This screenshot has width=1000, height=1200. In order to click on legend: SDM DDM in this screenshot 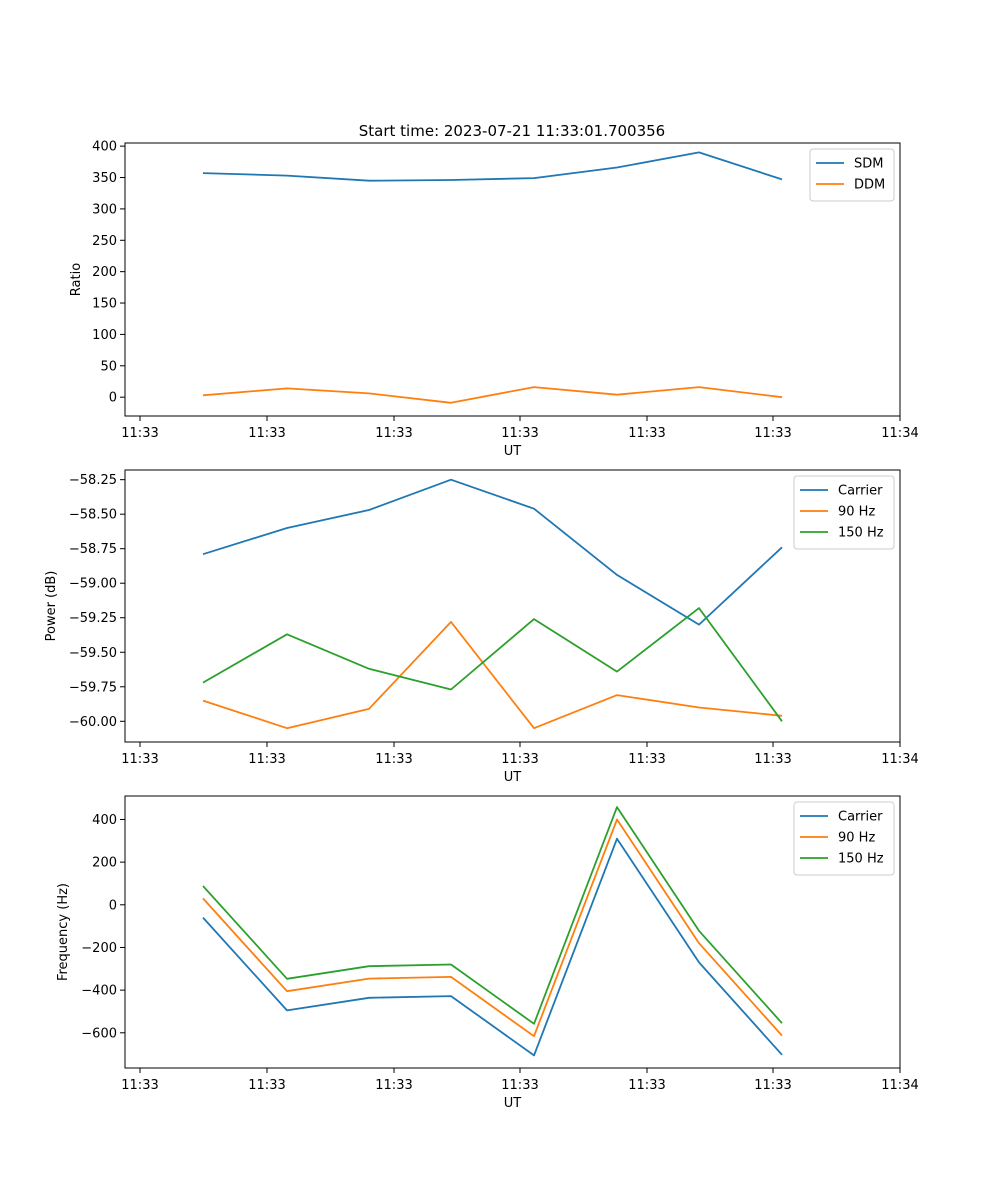, I will do `click(852, 175)`.